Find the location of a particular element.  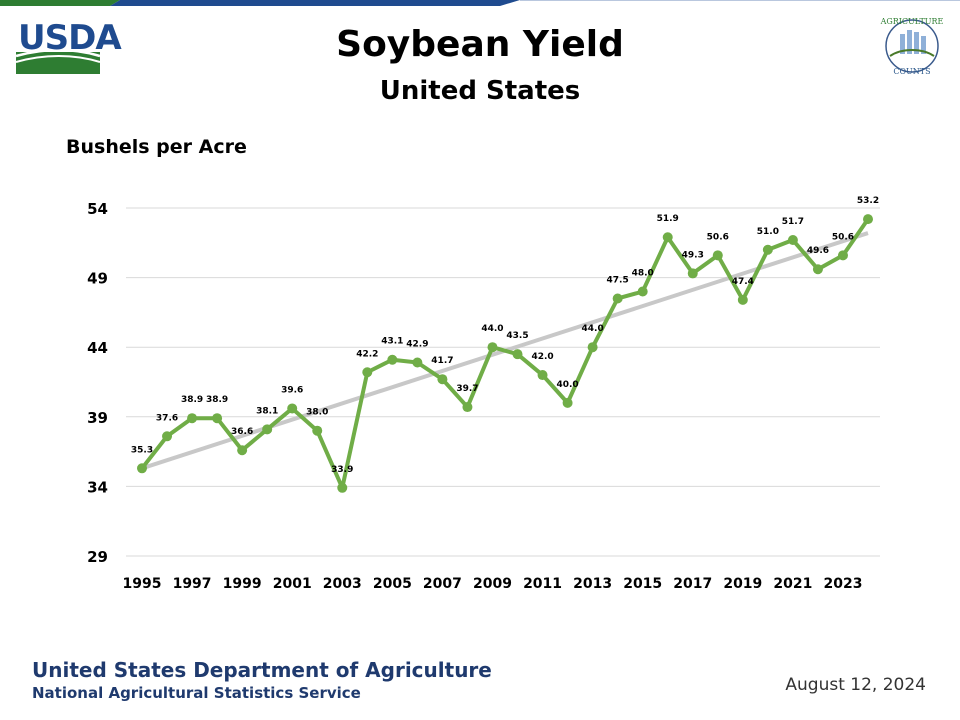

y-tick-label: 49 is located at coordinates (97, 279).